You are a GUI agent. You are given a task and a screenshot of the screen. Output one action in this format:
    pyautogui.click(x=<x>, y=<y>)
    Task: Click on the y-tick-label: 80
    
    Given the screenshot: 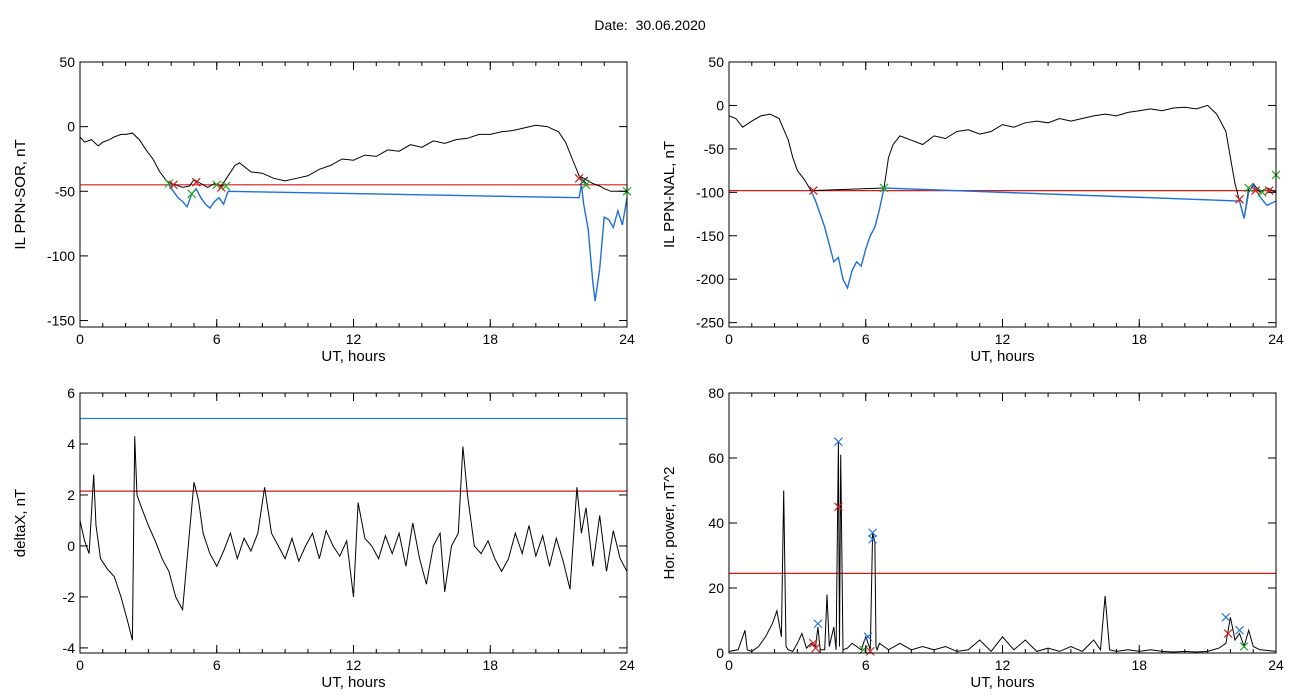 What is the action you would take?
    pyautogui.click(x=716, y=393)
    